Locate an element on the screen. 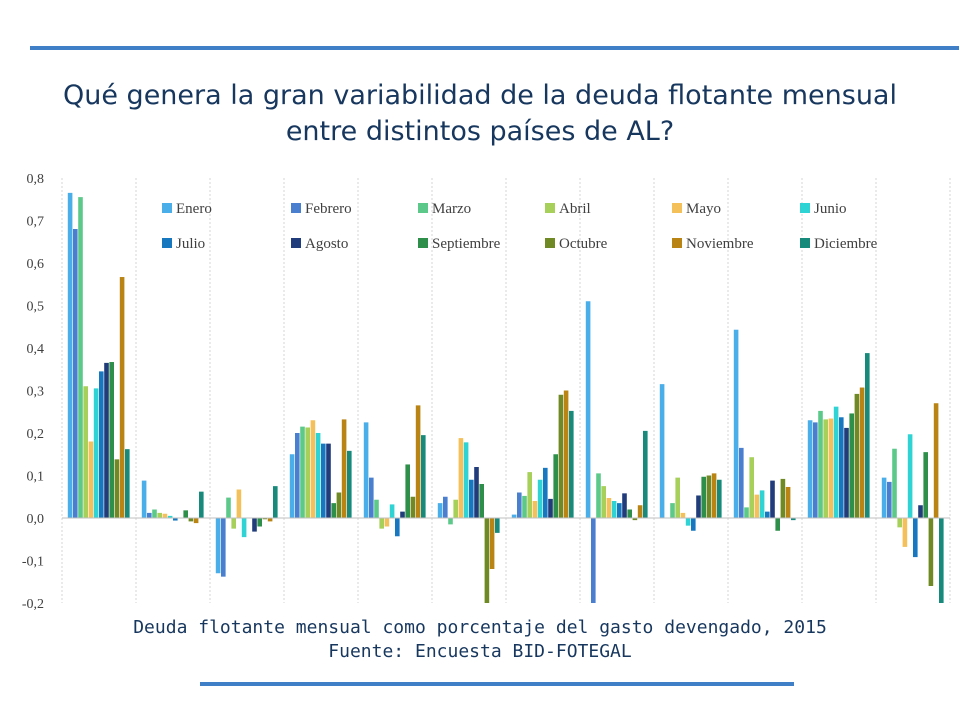  legend-swatch-abril is located at coordinates (550, 208).